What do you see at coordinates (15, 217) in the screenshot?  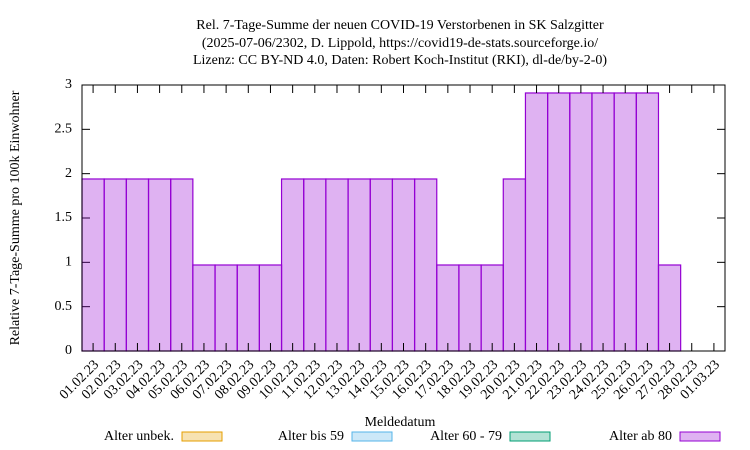 I see `y-axis-label: Relative 7-Tage-Summe pro 100k Einwohner` at bounding box center [15, 217].